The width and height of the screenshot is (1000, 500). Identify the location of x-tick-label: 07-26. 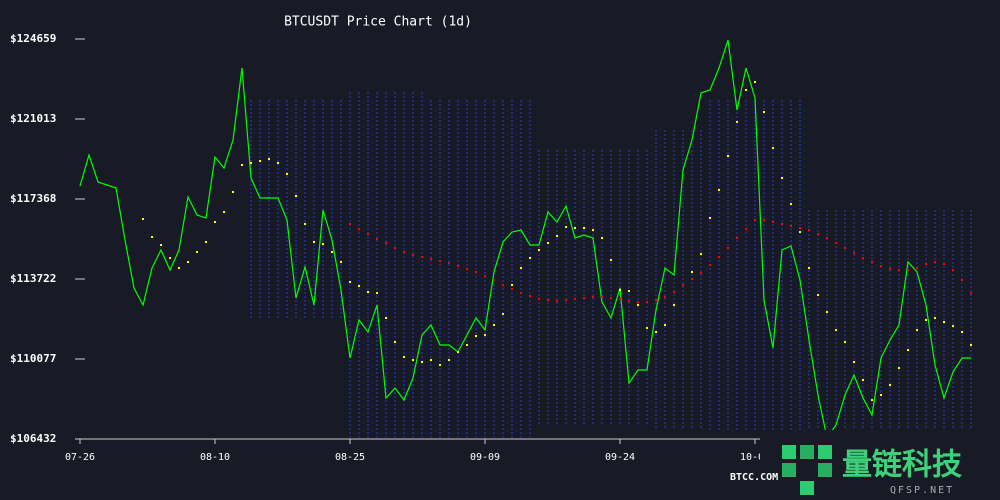
(80, 457).